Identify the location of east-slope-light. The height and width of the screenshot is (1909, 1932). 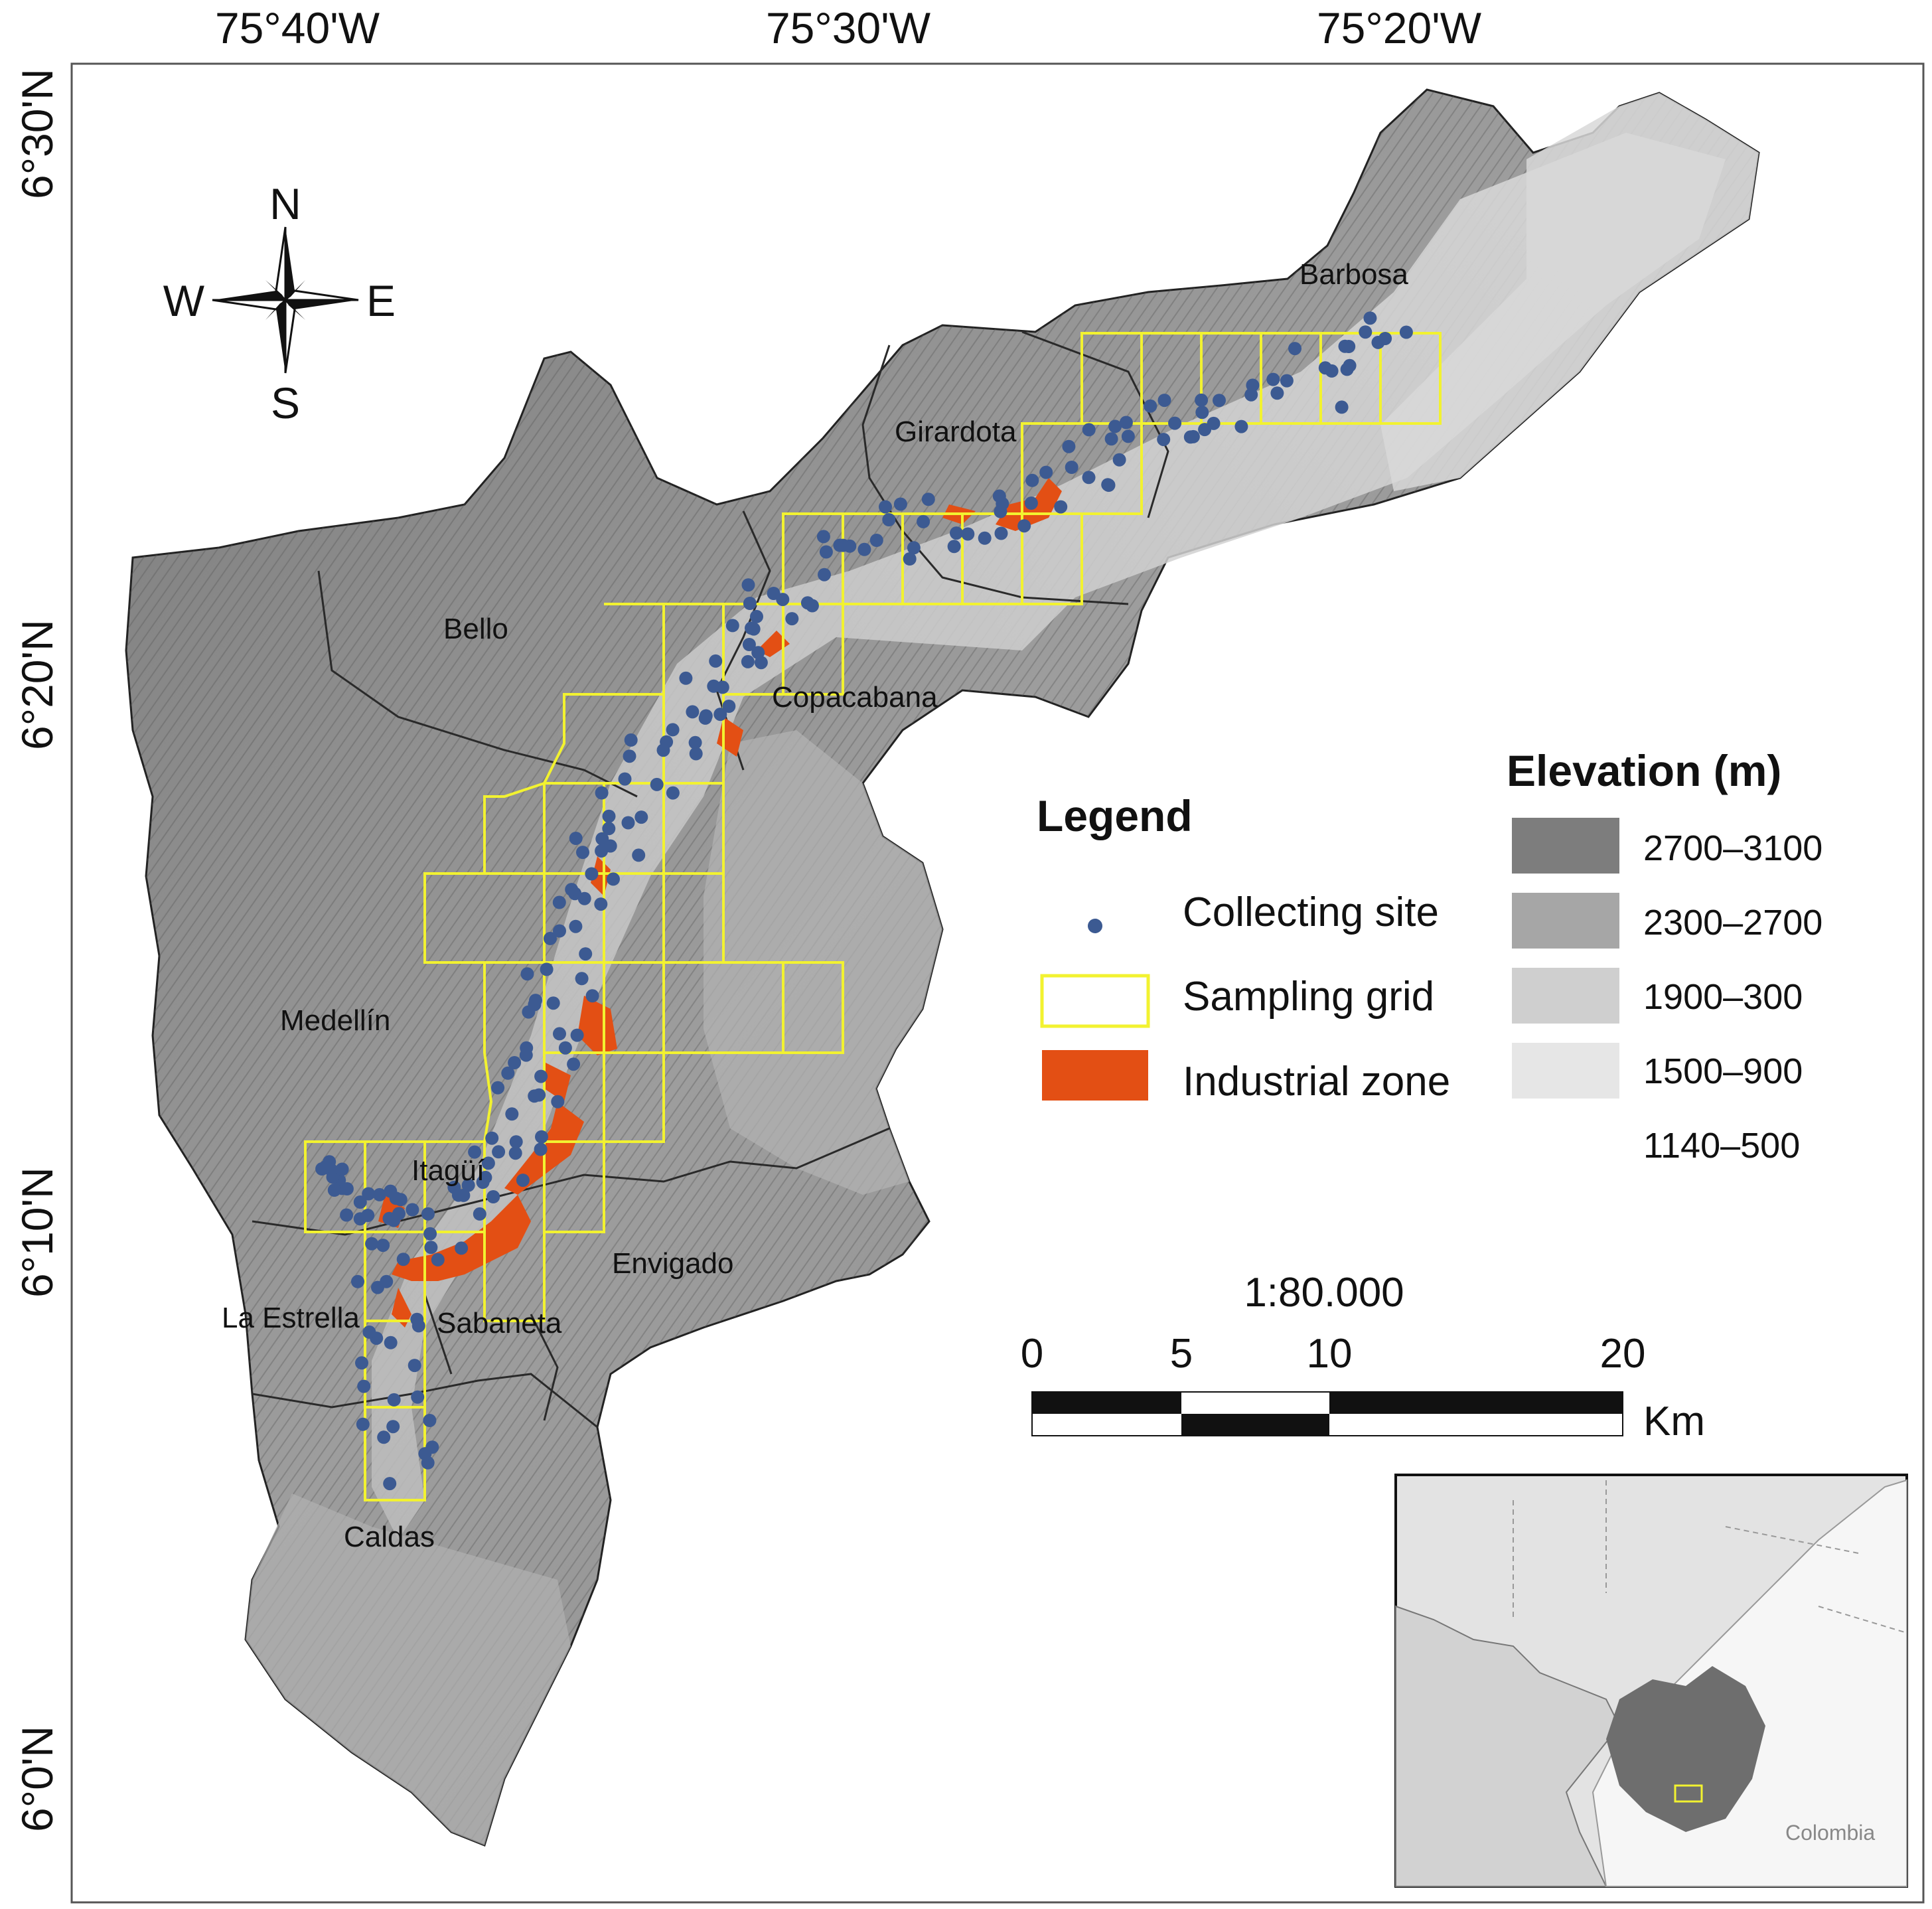
(1570, 292).